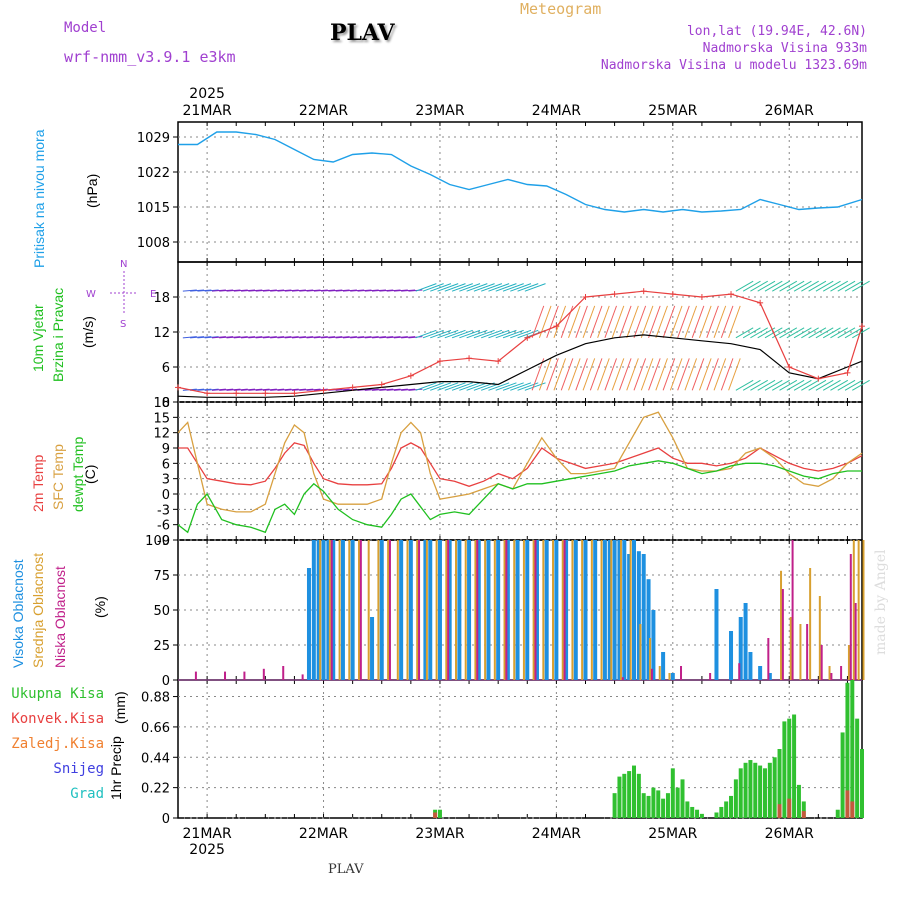  I want to click on ytick-label: 25, so click(161, 646).